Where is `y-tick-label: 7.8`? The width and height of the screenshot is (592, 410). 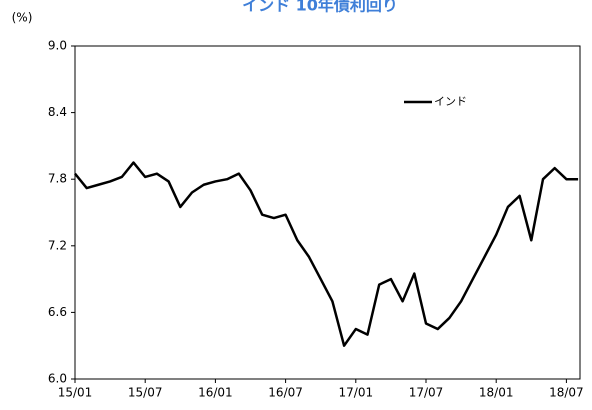
y-tick-label: 7.8 is located at coordinates (57, 179).